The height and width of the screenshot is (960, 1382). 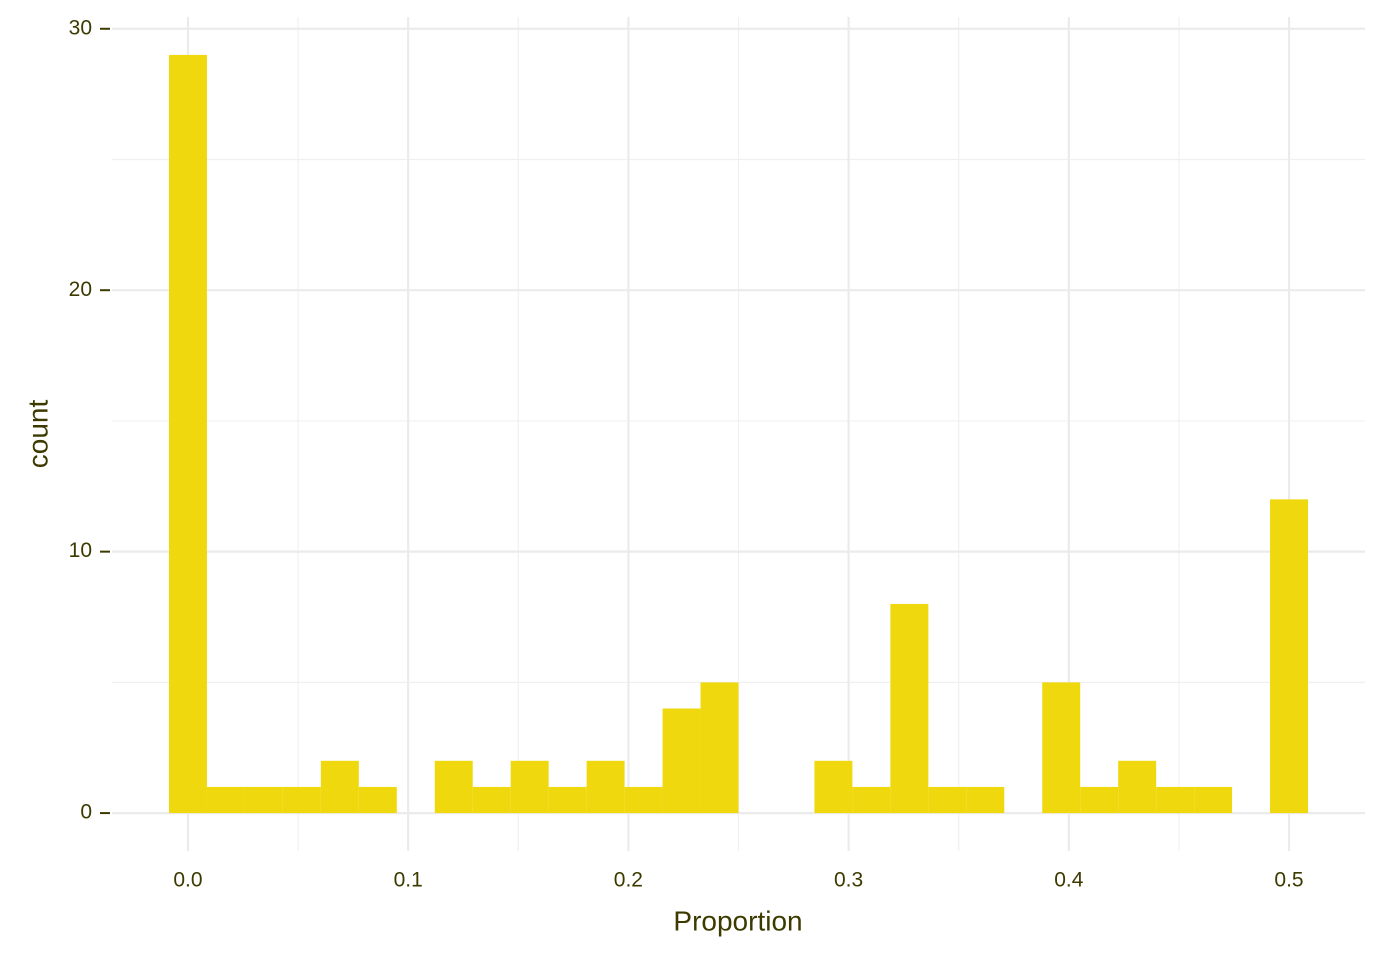 What do you see at coordinates (737, 920) in the screenshot?
I see `x-axis-title: Proportion` at bounding box center [737, 920].